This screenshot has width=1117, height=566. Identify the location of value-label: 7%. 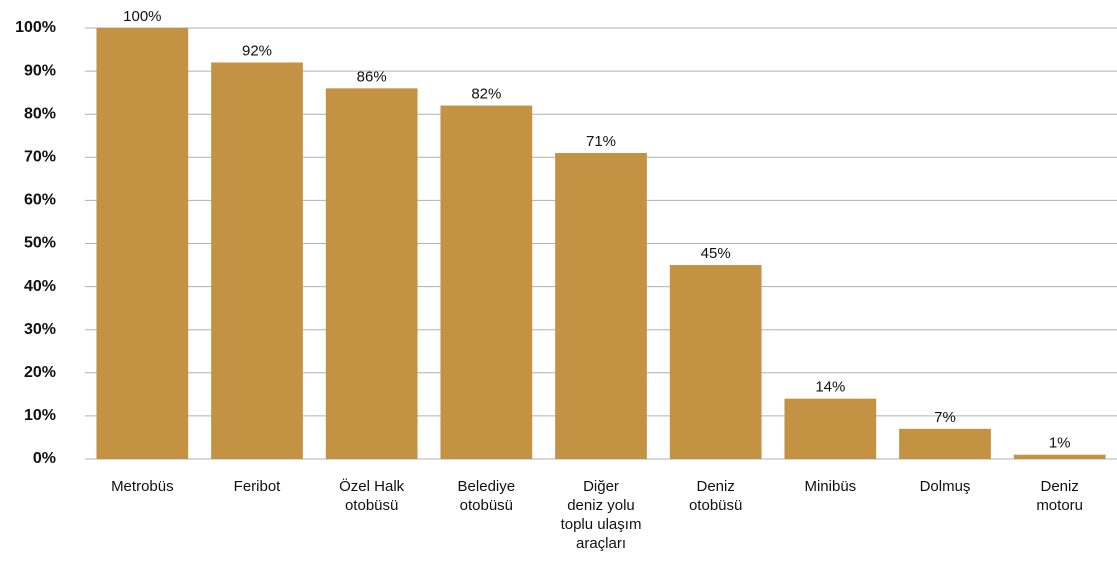
(945, 417).